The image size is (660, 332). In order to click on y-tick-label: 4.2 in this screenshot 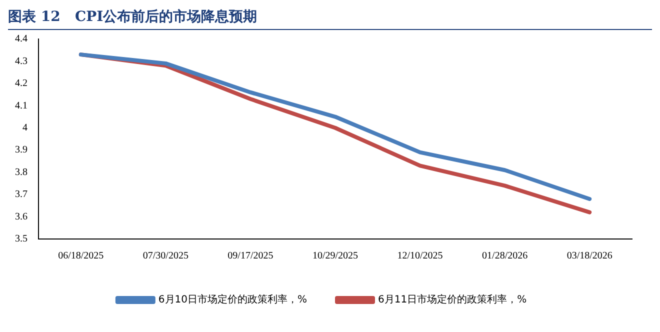, I will do `click(21, 84)`.